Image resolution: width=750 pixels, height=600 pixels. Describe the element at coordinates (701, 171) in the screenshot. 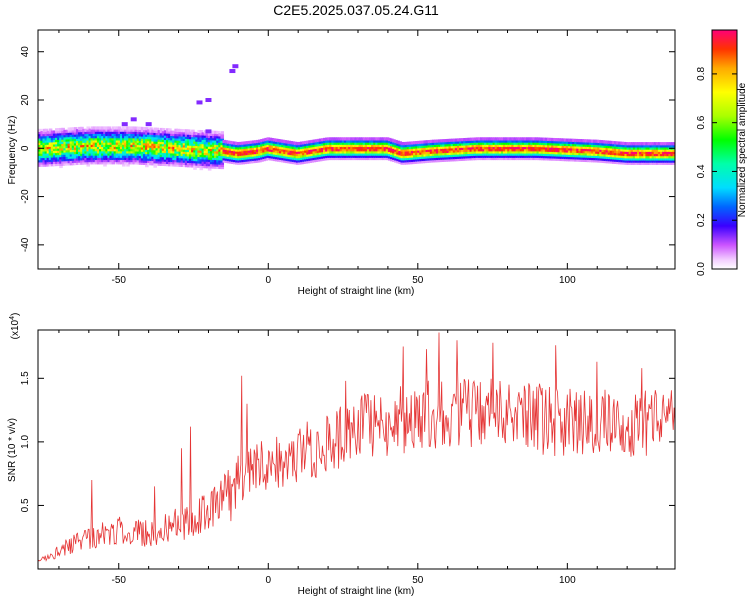

I see `colorbar-tick-label: 0.4` at that location.